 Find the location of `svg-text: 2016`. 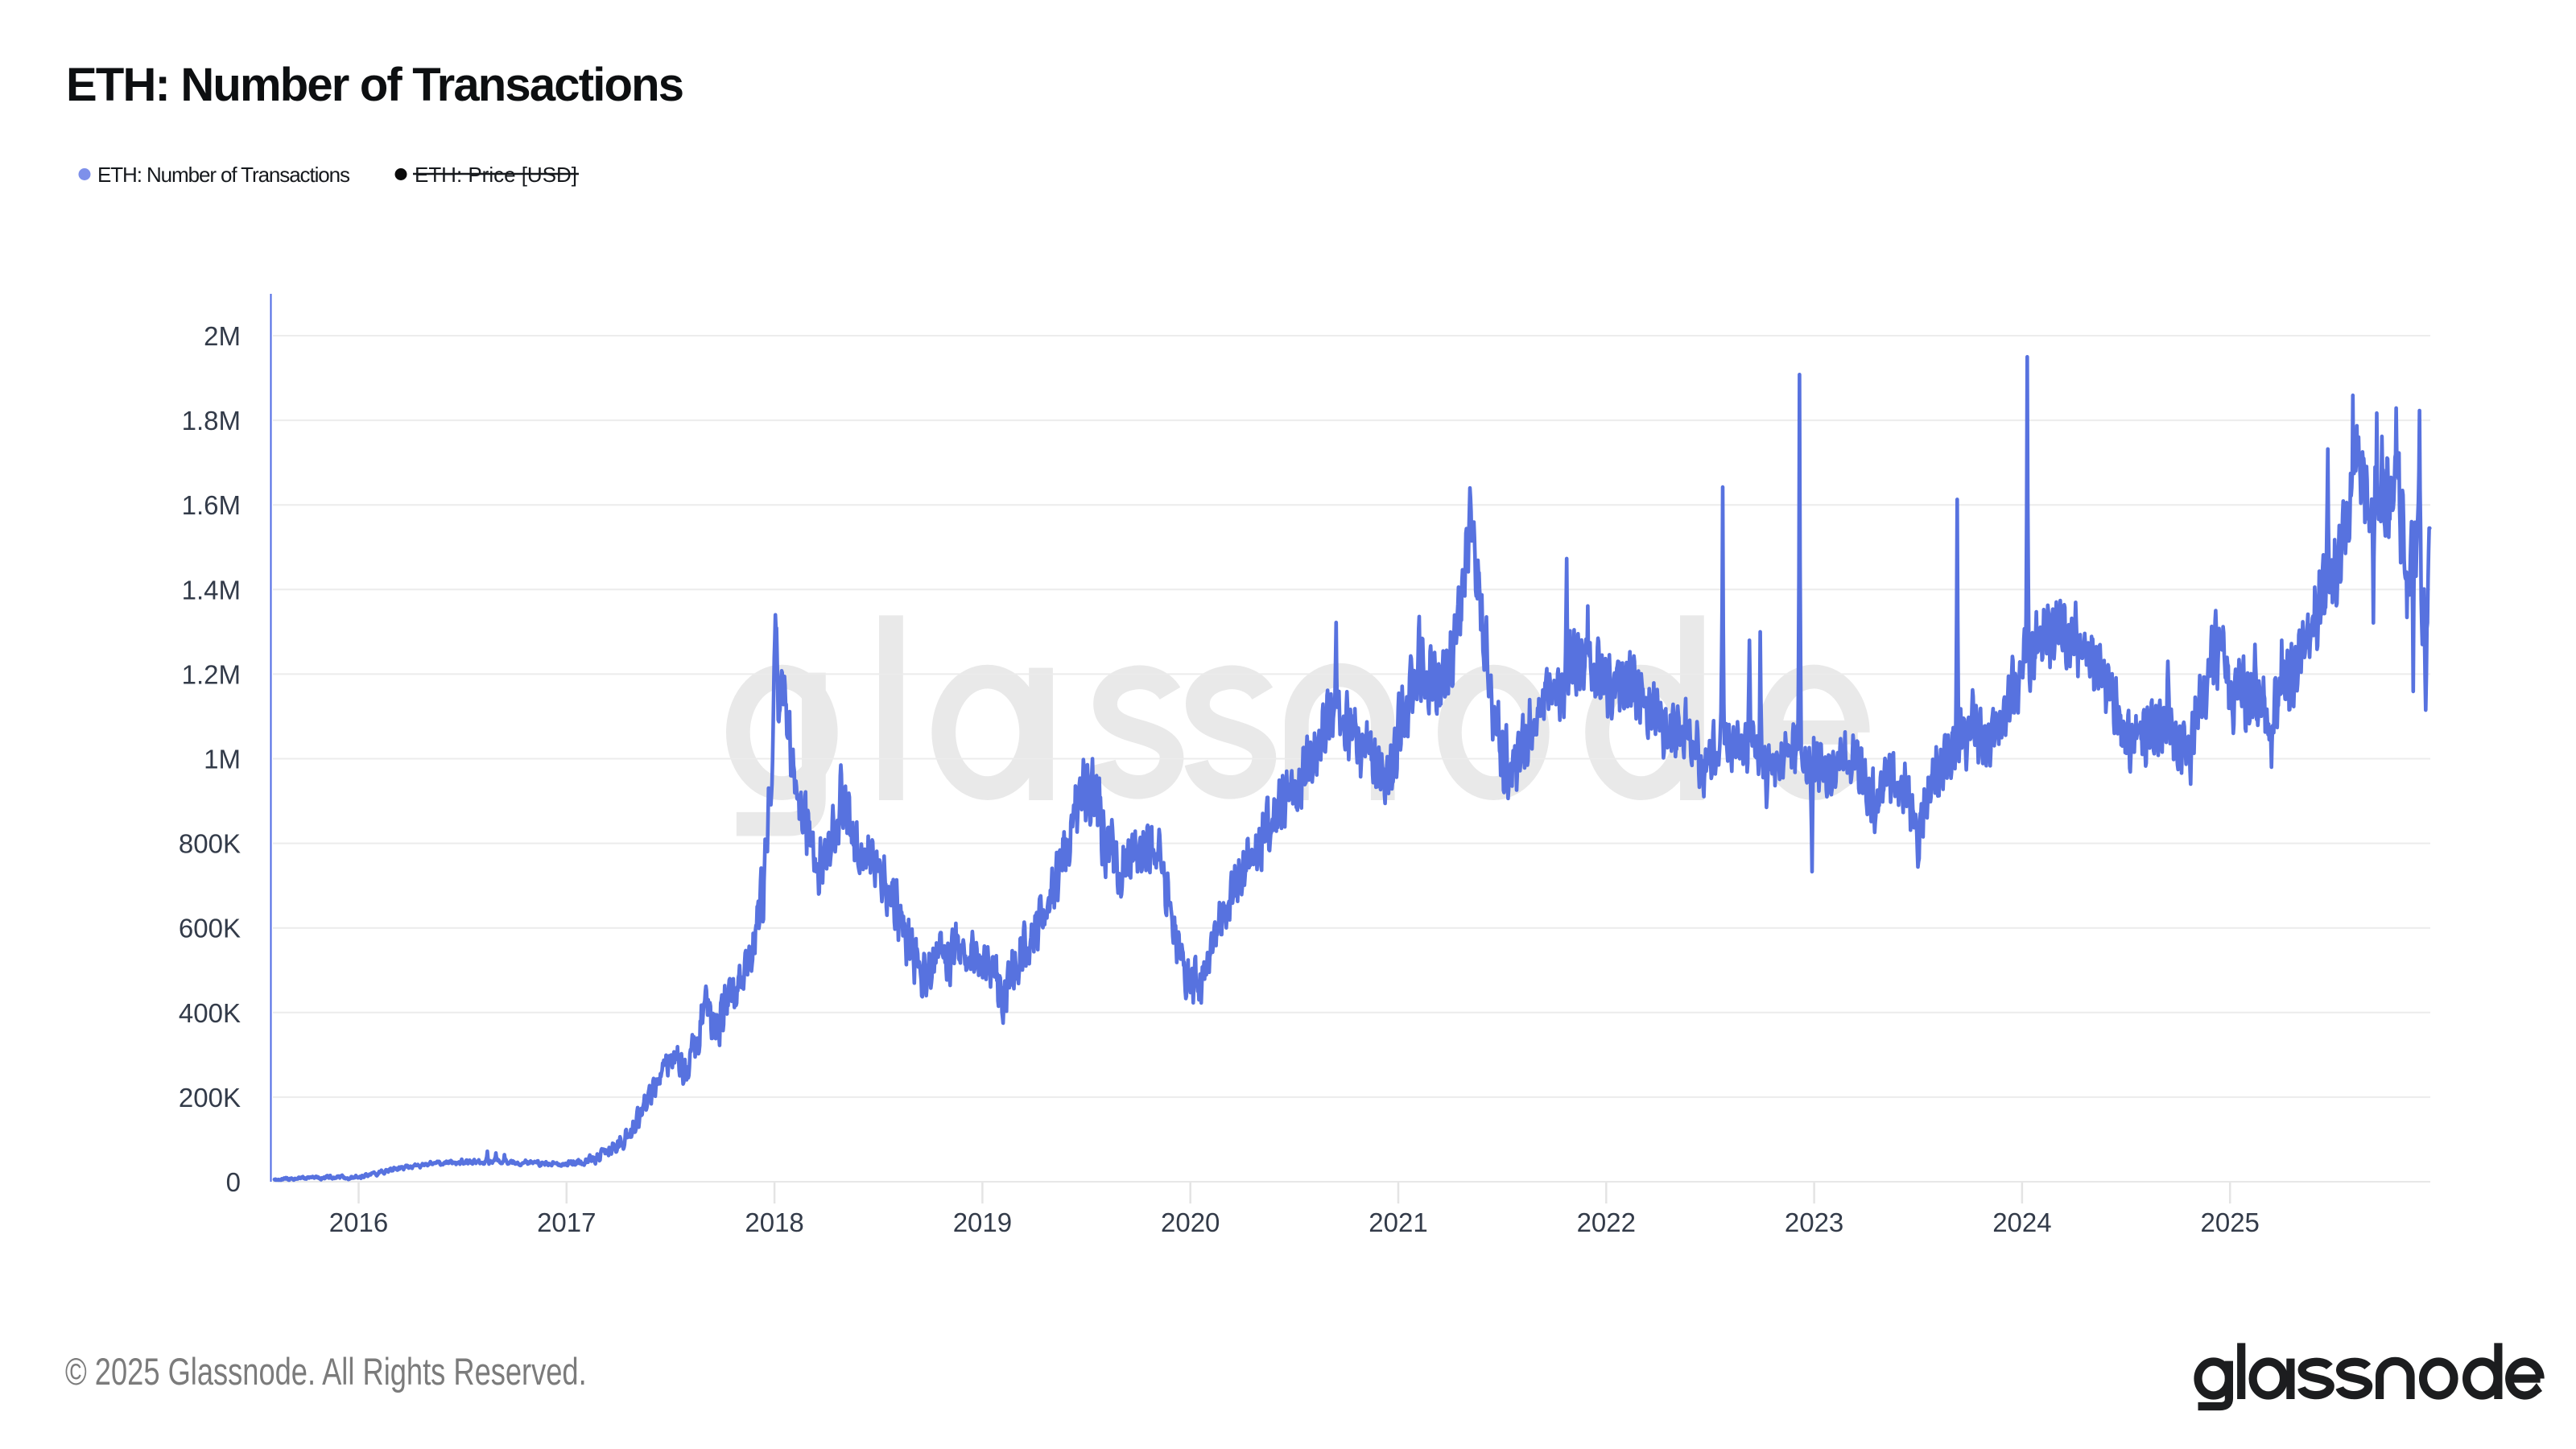

svg-text: 2016 is located at coordinates (358, 1222).